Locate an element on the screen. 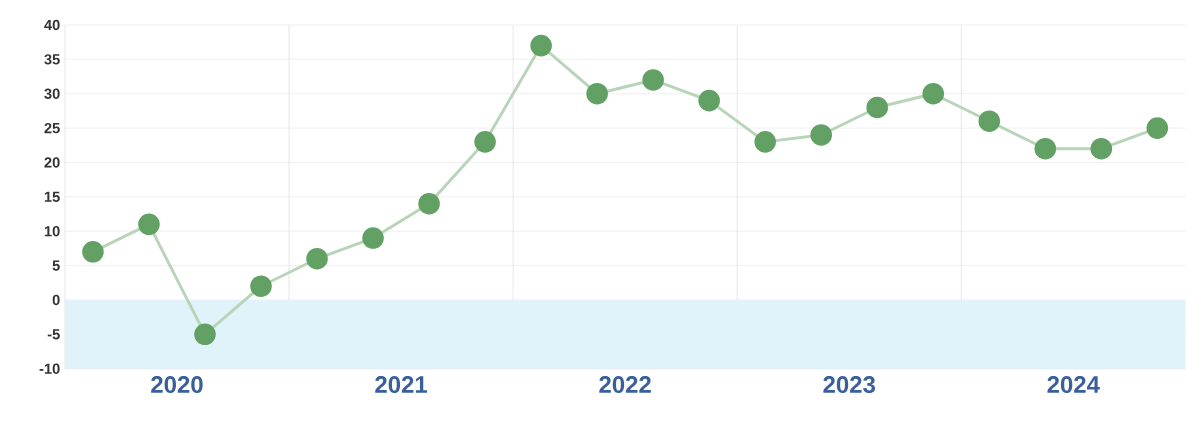  x-tick-label: 2024 is located at coordinates (1073, 385).